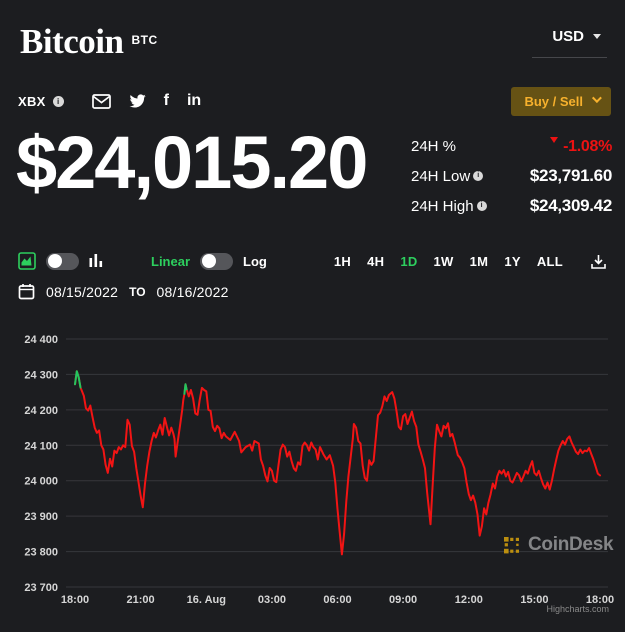 The width and height of the screenshot is (625, 632). What do you see at coordinates (171, 261) in the screenshot?
I see `linear-label: Linear` at bounding box center [171, 261].